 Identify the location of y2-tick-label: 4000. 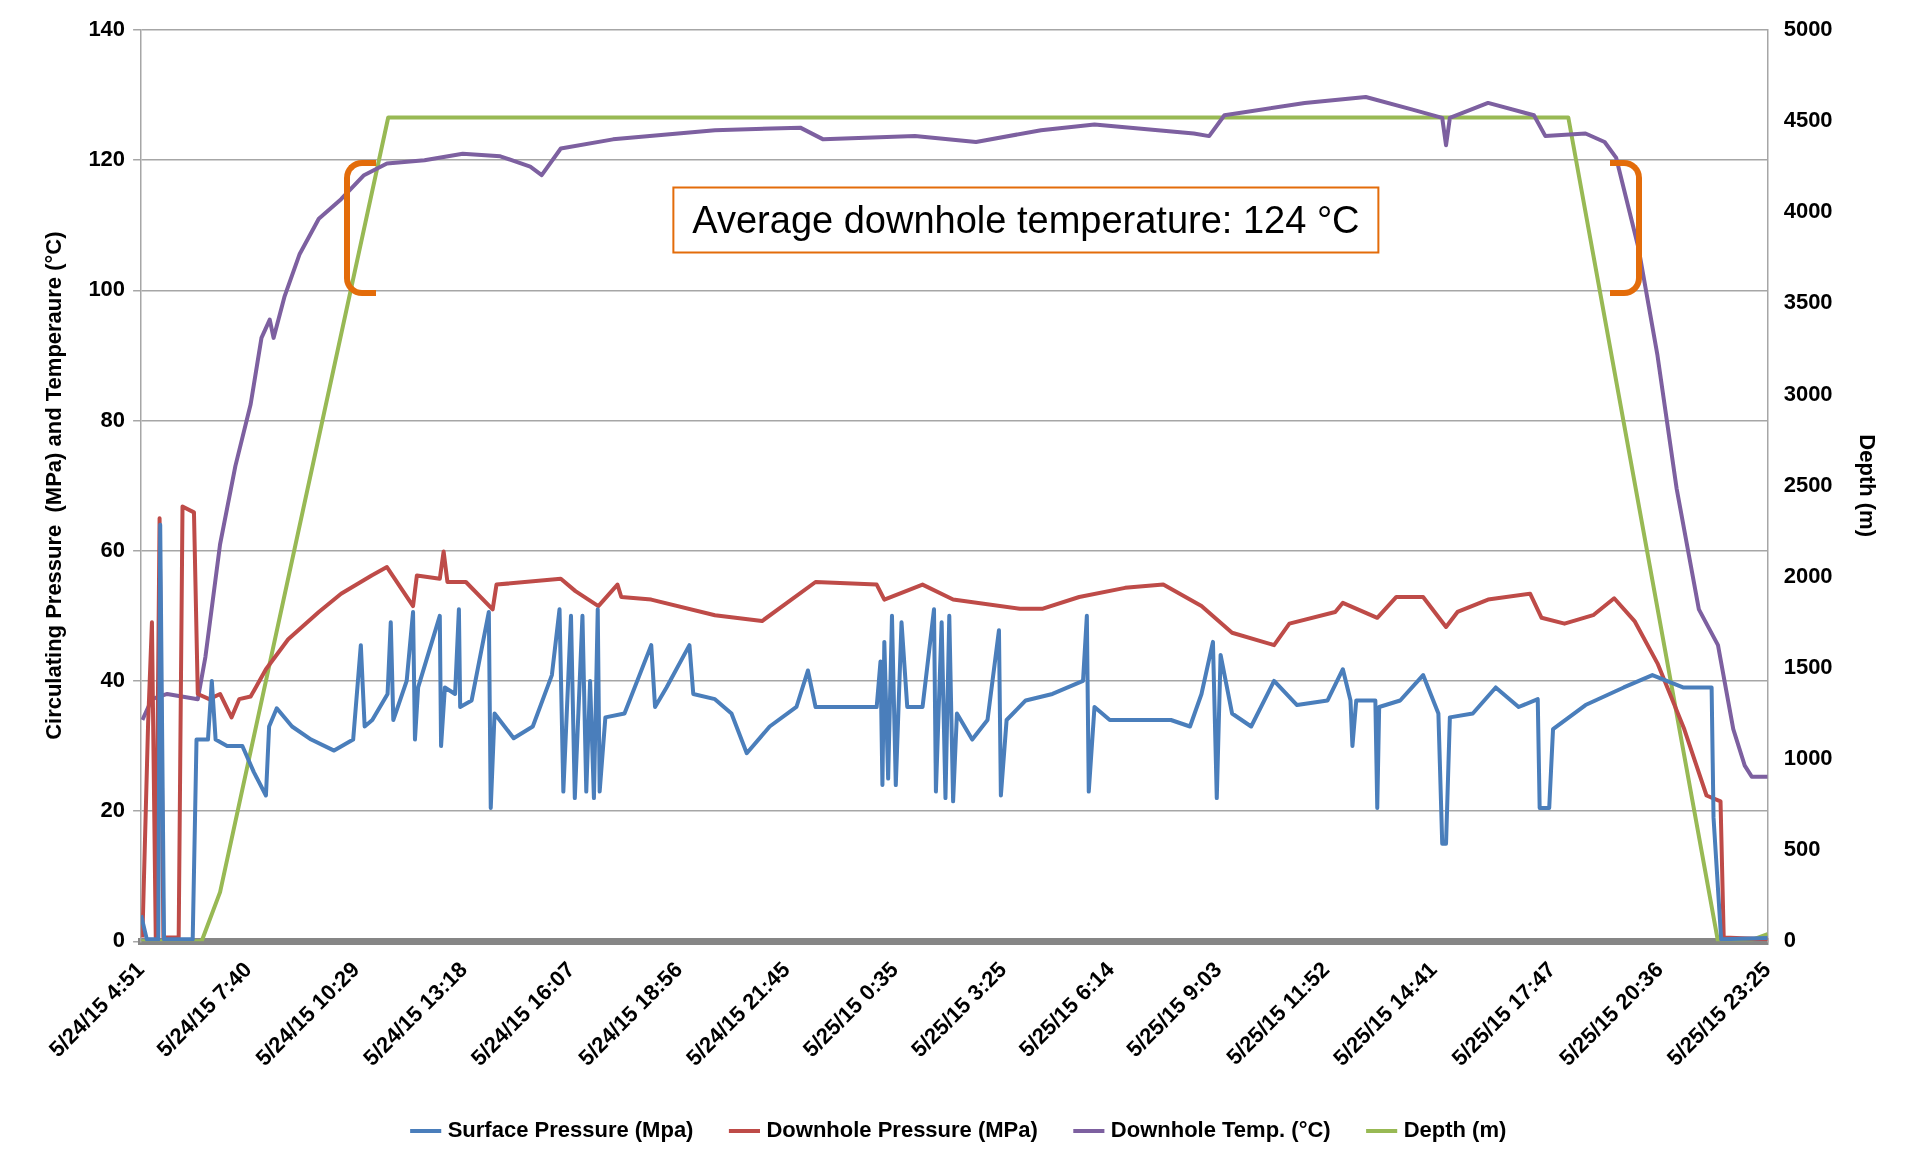
(1808, 211).